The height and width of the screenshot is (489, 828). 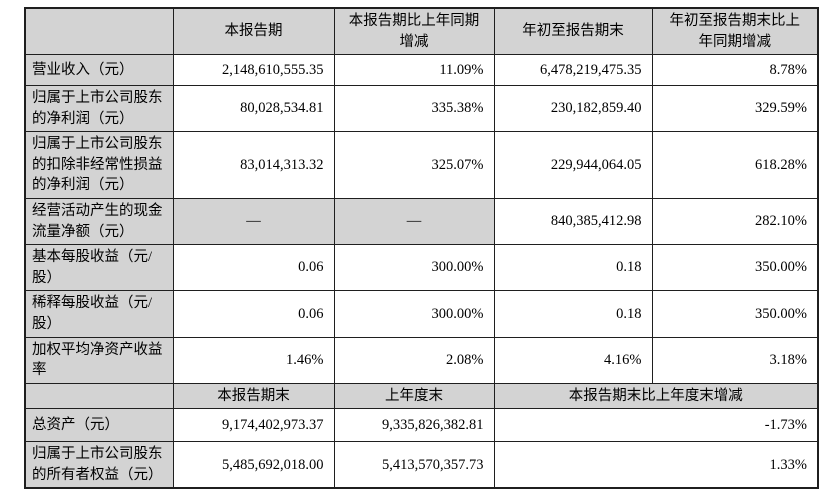 I want to click on row-label: 稀释每股收益（元/股）, so click(x=99, y=314).